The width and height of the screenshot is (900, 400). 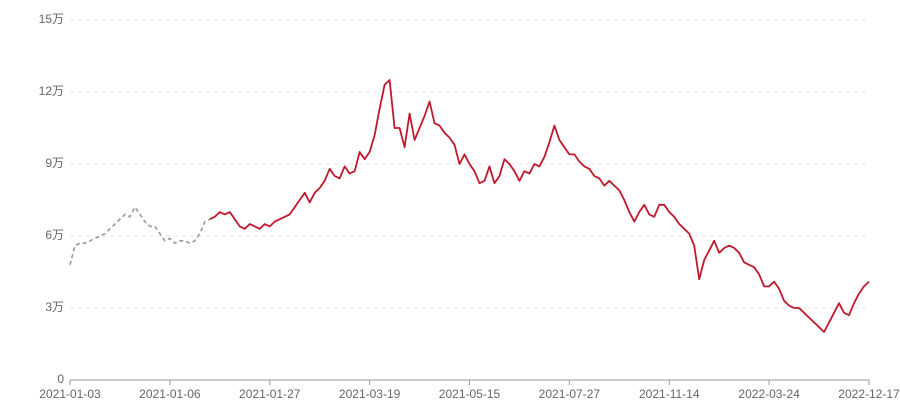 What do you see at coordinates (669, 393) in the screenshot?
I see `x-tick-label: 2021-11-14` at bounding box center [669, 393].